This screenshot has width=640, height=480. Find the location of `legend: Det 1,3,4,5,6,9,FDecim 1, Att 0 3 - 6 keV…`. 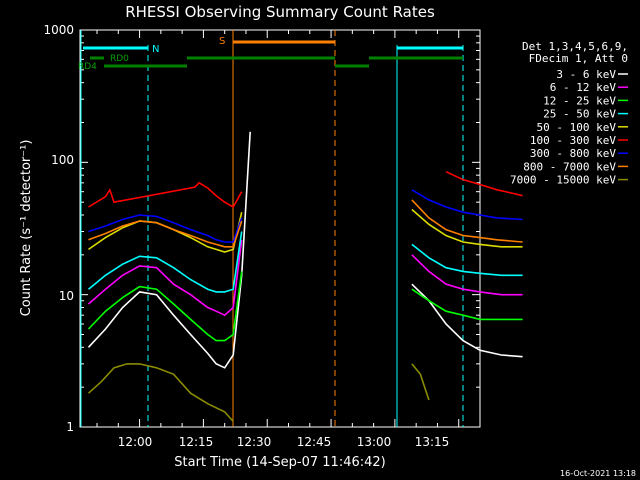

legend: Det 1,3,4,5,6,9,FDecim 1, Att 0 3 - 6 keV… is located at coordinates (569, 113).